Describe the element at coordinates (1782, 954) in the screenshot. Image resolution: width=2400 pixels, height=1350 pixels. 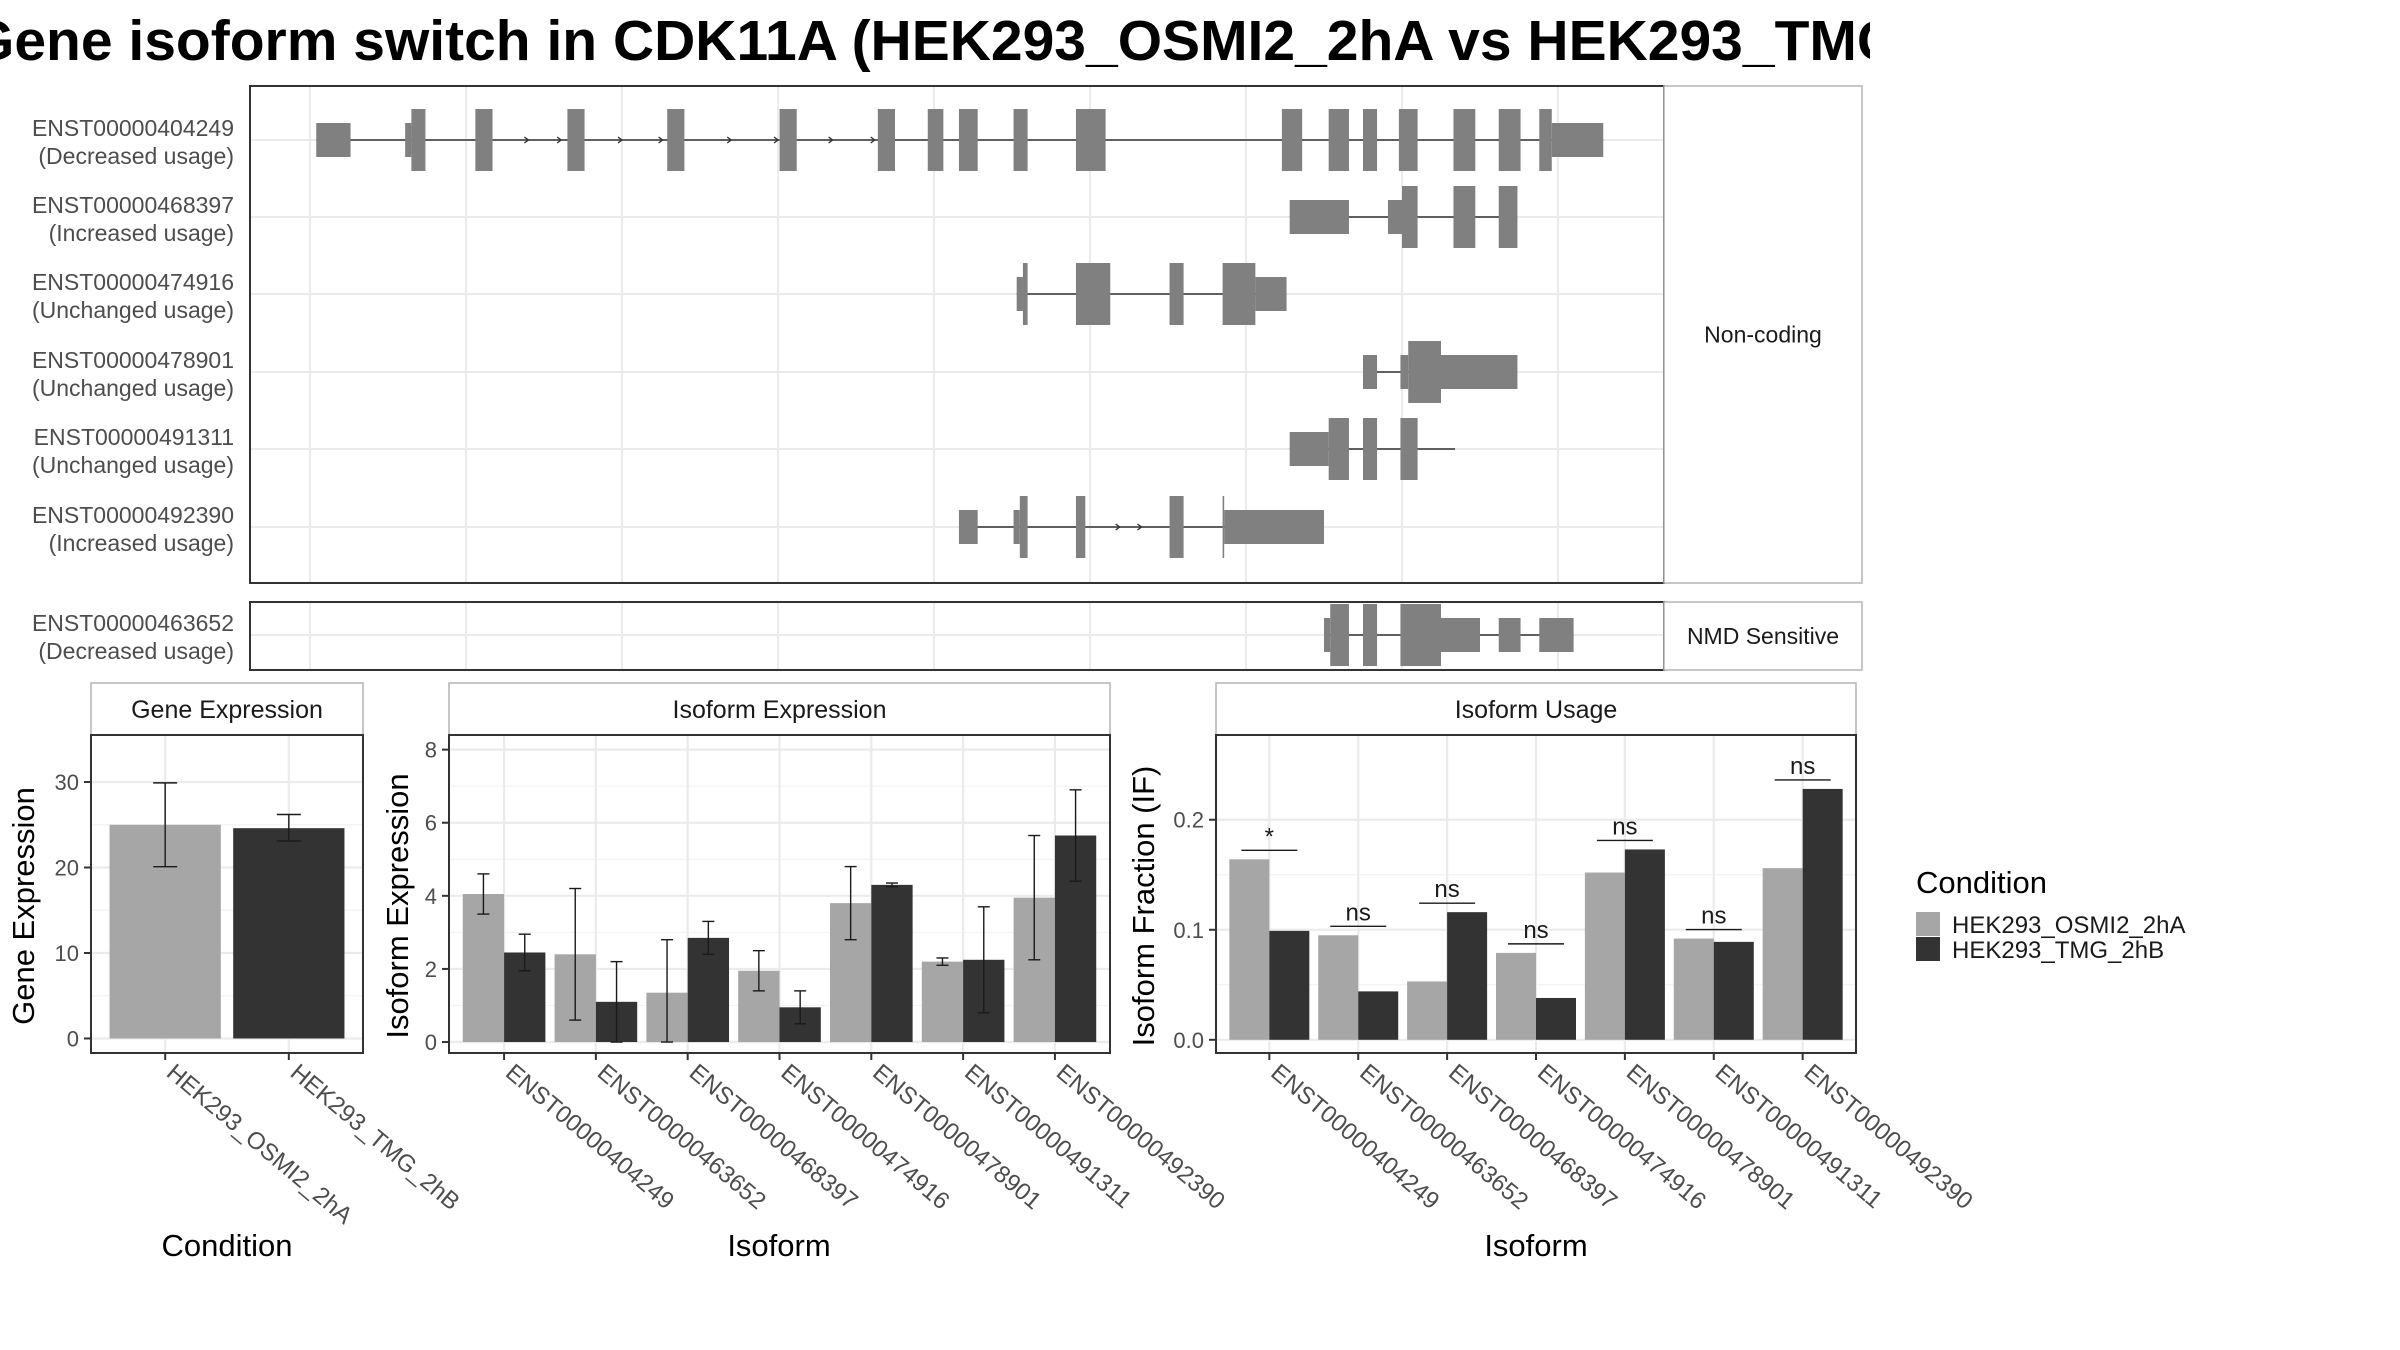
I see `bar-HEK293_OSMI2_2hA-ENST00000492390` at that location.